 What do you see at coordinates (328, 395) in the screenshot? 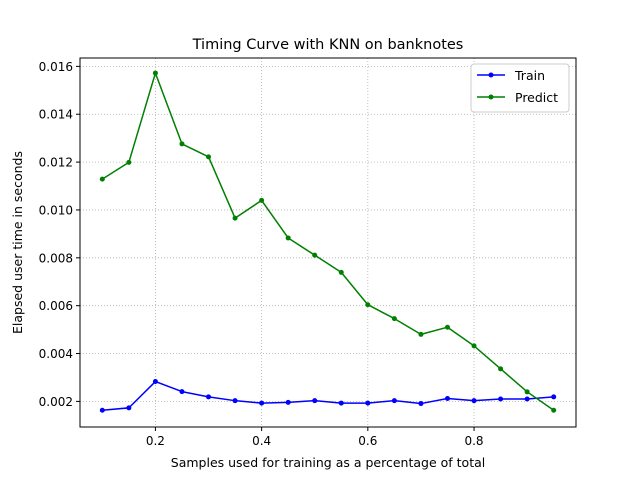
I see `train-series-line` at bounding box center [328, 395].